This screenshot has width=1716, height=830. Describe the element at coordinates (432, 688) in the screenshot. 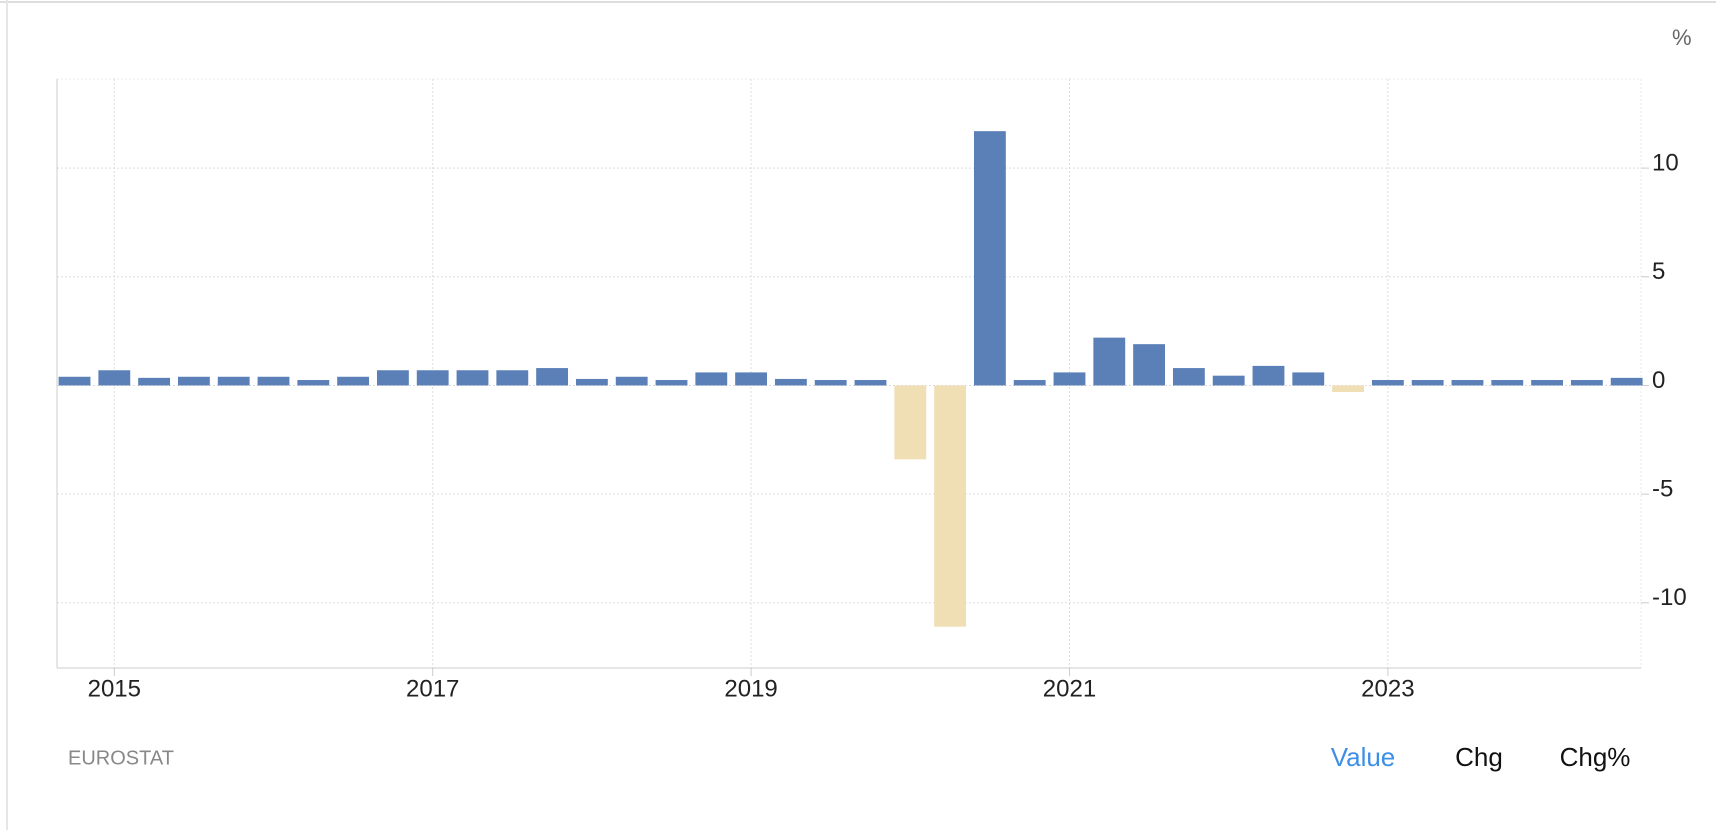

I see `x-tick-label: 2017` at that location.